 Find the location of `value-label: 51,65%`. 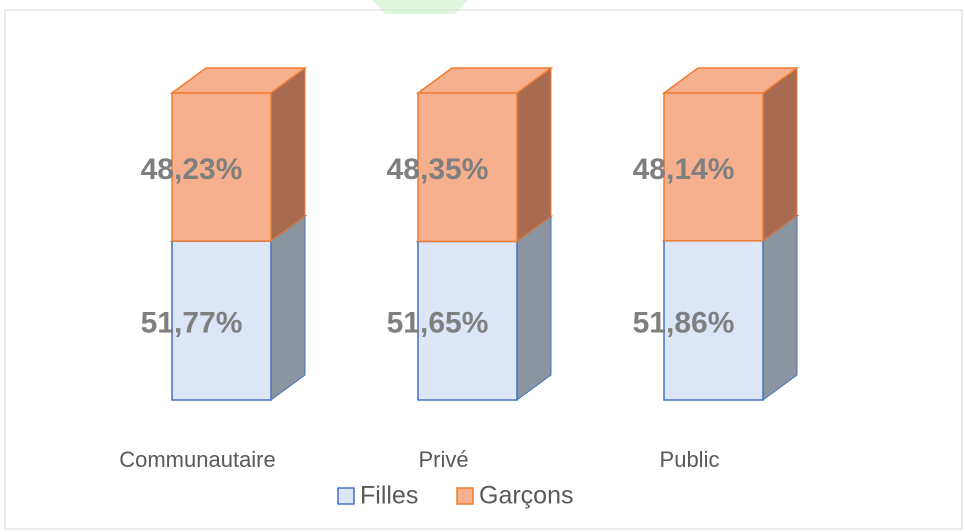

value-label: 51,65% is located at coordinates (438, 323).